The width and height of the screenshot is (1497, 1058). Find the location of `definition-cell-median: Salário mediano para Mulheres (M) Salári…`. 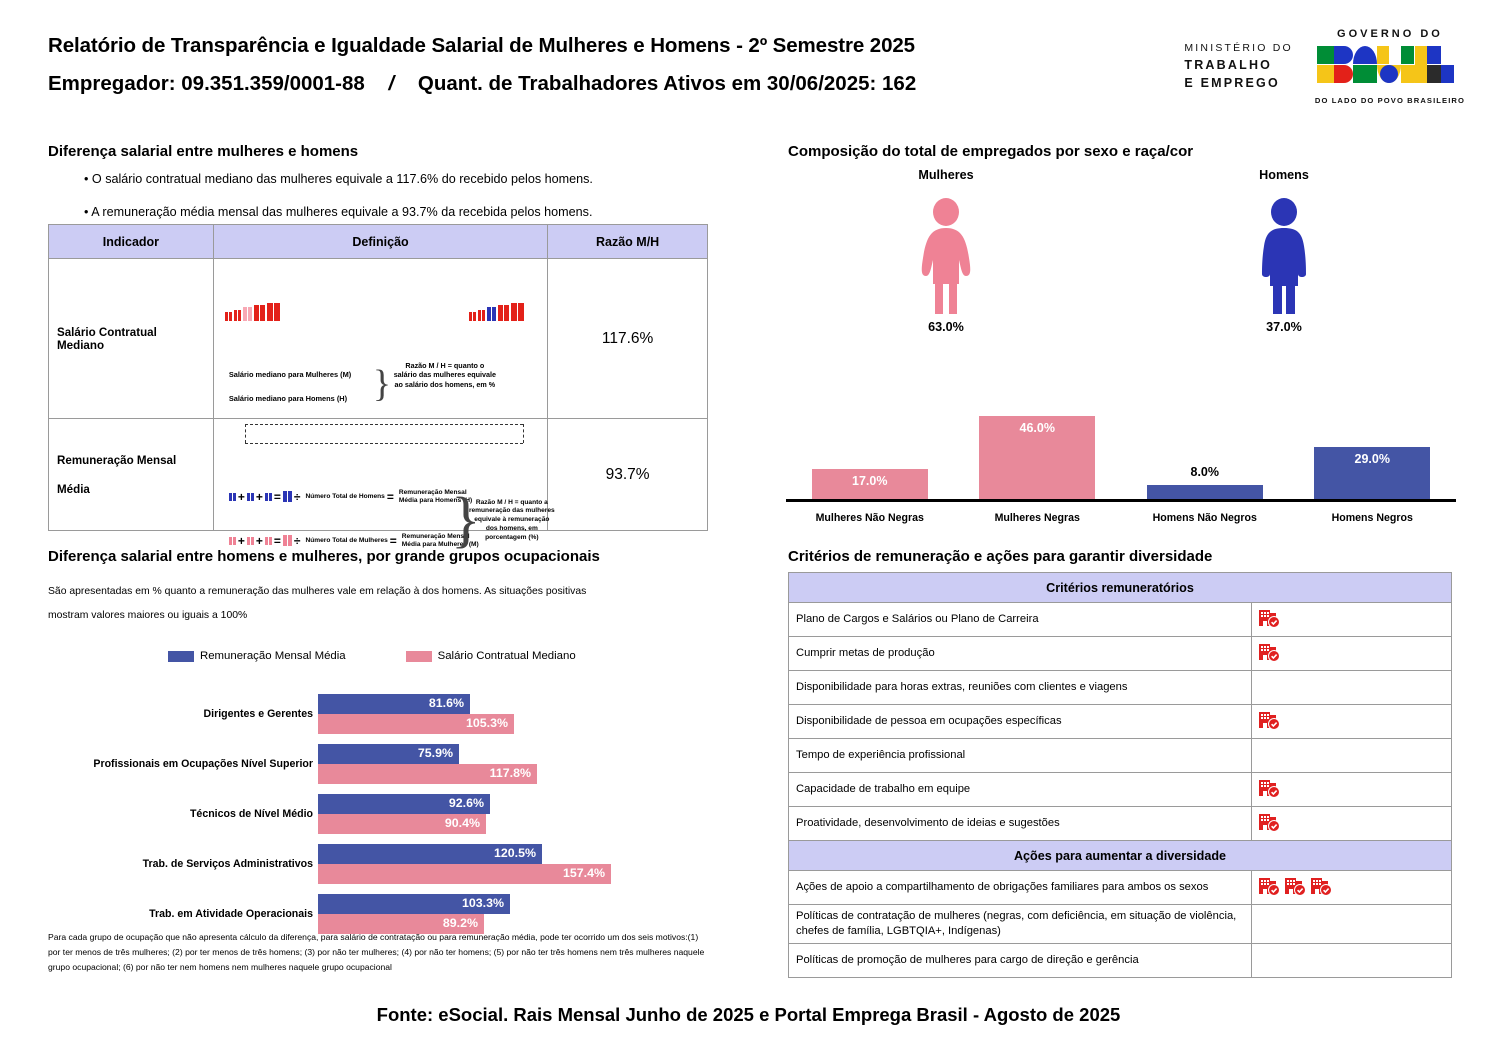

definition-cell-median: Salário mediano para Mulheres (M) Salári… is located at coordinates (380, 351).